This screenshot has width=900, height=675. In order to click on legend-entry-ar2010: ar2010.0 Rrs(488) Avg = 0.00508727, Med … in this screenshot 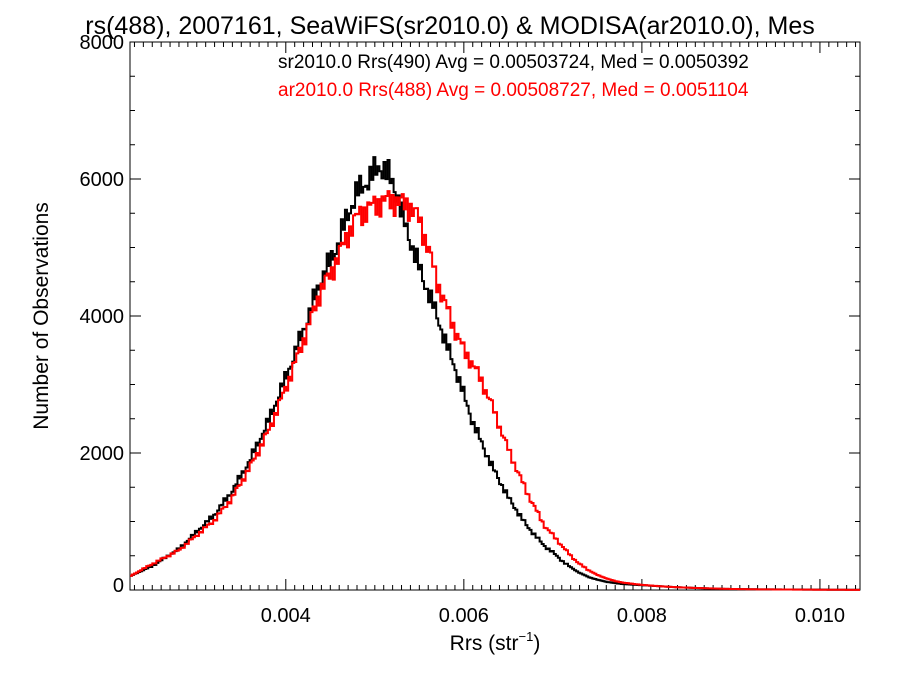, I will do `click(513, 90)`.